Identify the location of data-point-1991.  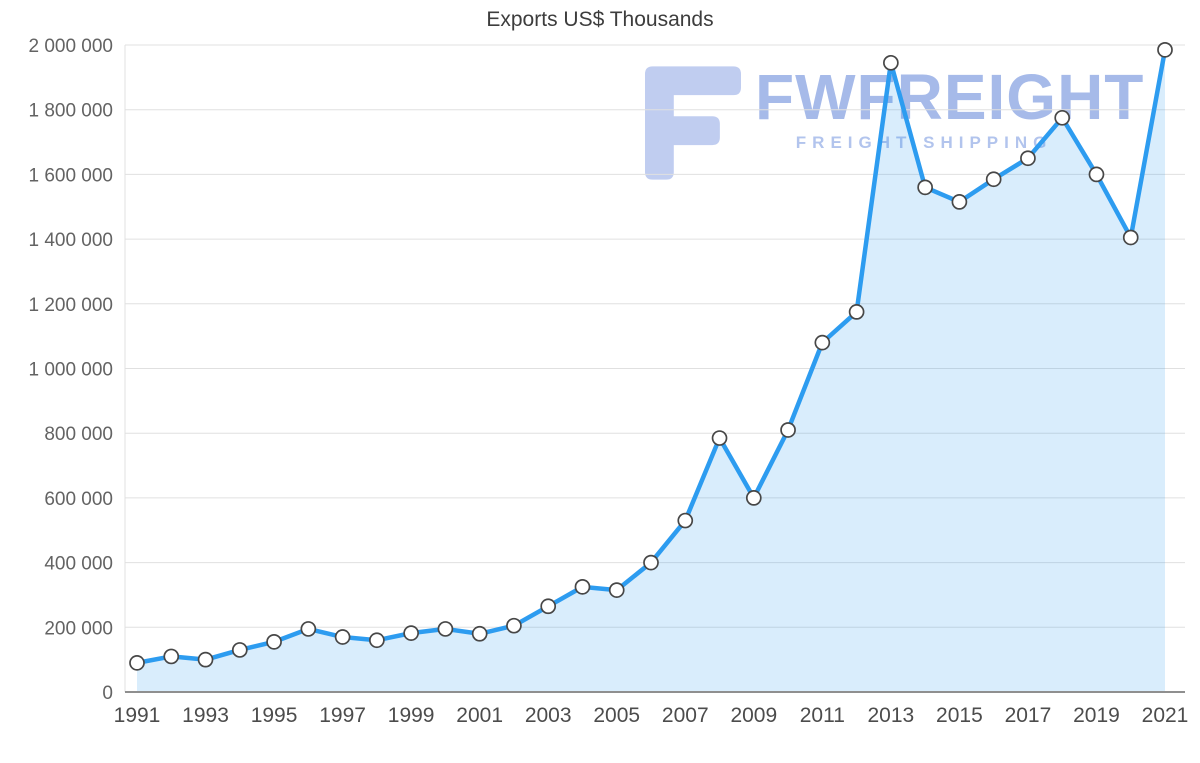
(137, 663).